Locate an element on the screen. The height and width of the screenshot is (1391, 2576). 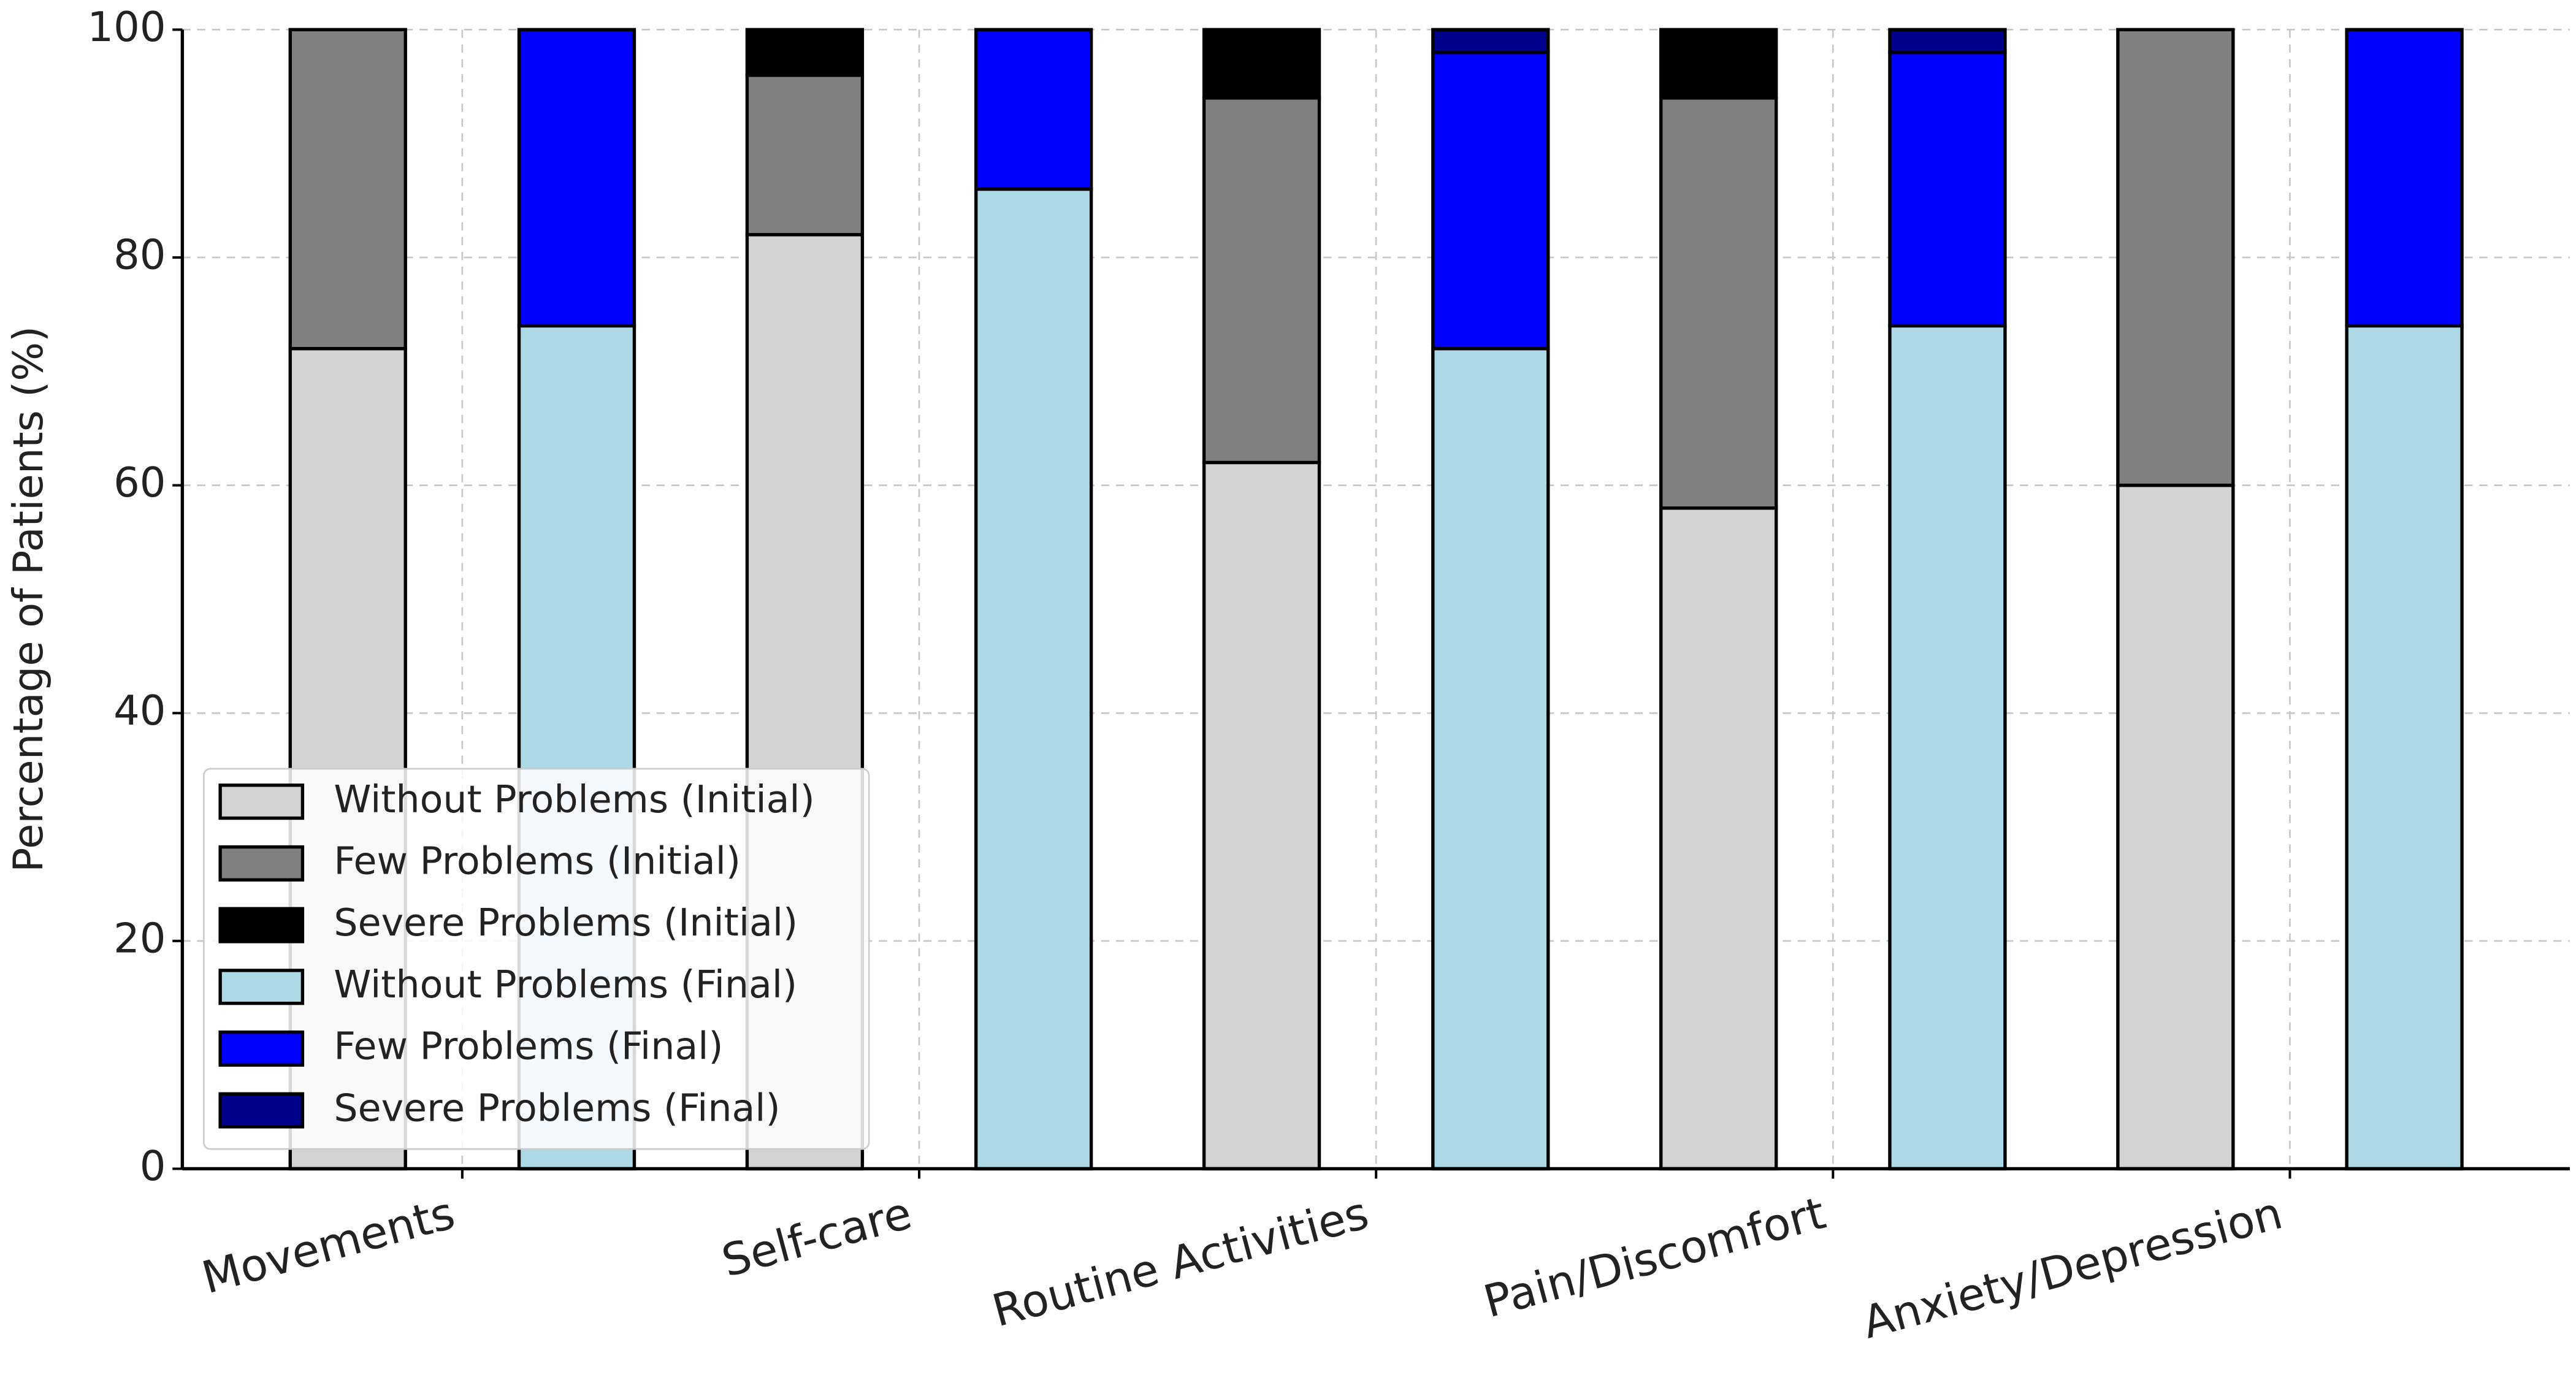
y-tick-label: 80 is located at coordinates (139, 255).